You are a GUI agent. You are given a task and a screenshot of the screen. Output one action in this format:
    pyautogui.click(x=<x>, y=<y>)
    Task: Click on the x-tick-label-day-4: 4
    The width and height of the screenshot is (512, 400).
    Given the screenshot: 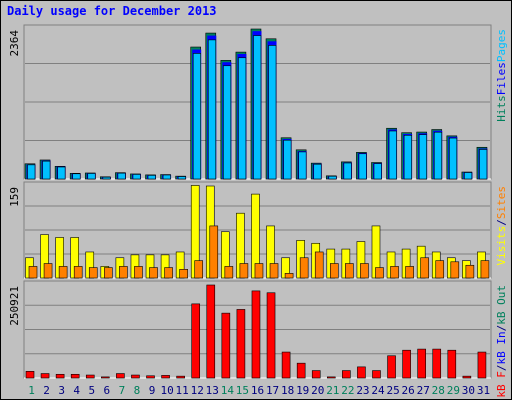 What is the action you would take?
    pyautogui.click(x=76, y=390)
    